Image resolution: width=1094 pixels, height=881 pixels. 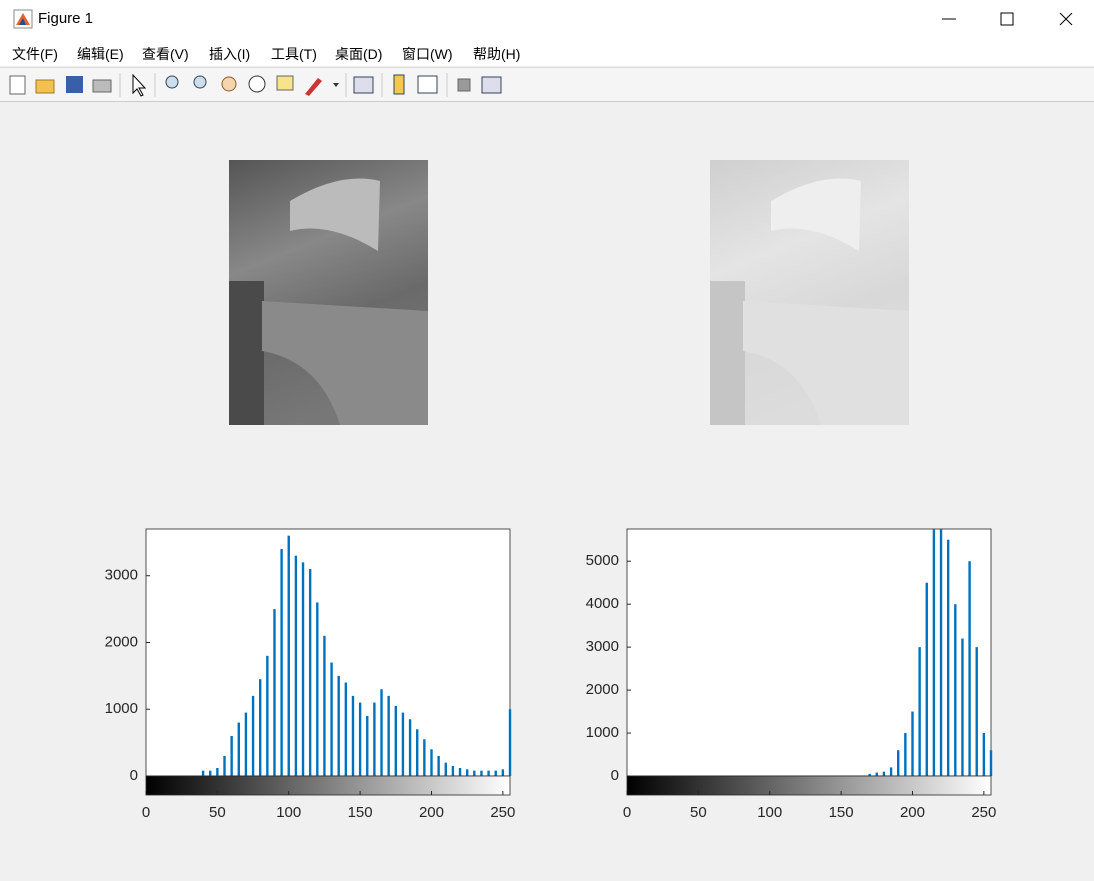 What do you see at coordinates (17, 85) in the screenshot?
I see `new-icon` at bounding box center [17, 85].